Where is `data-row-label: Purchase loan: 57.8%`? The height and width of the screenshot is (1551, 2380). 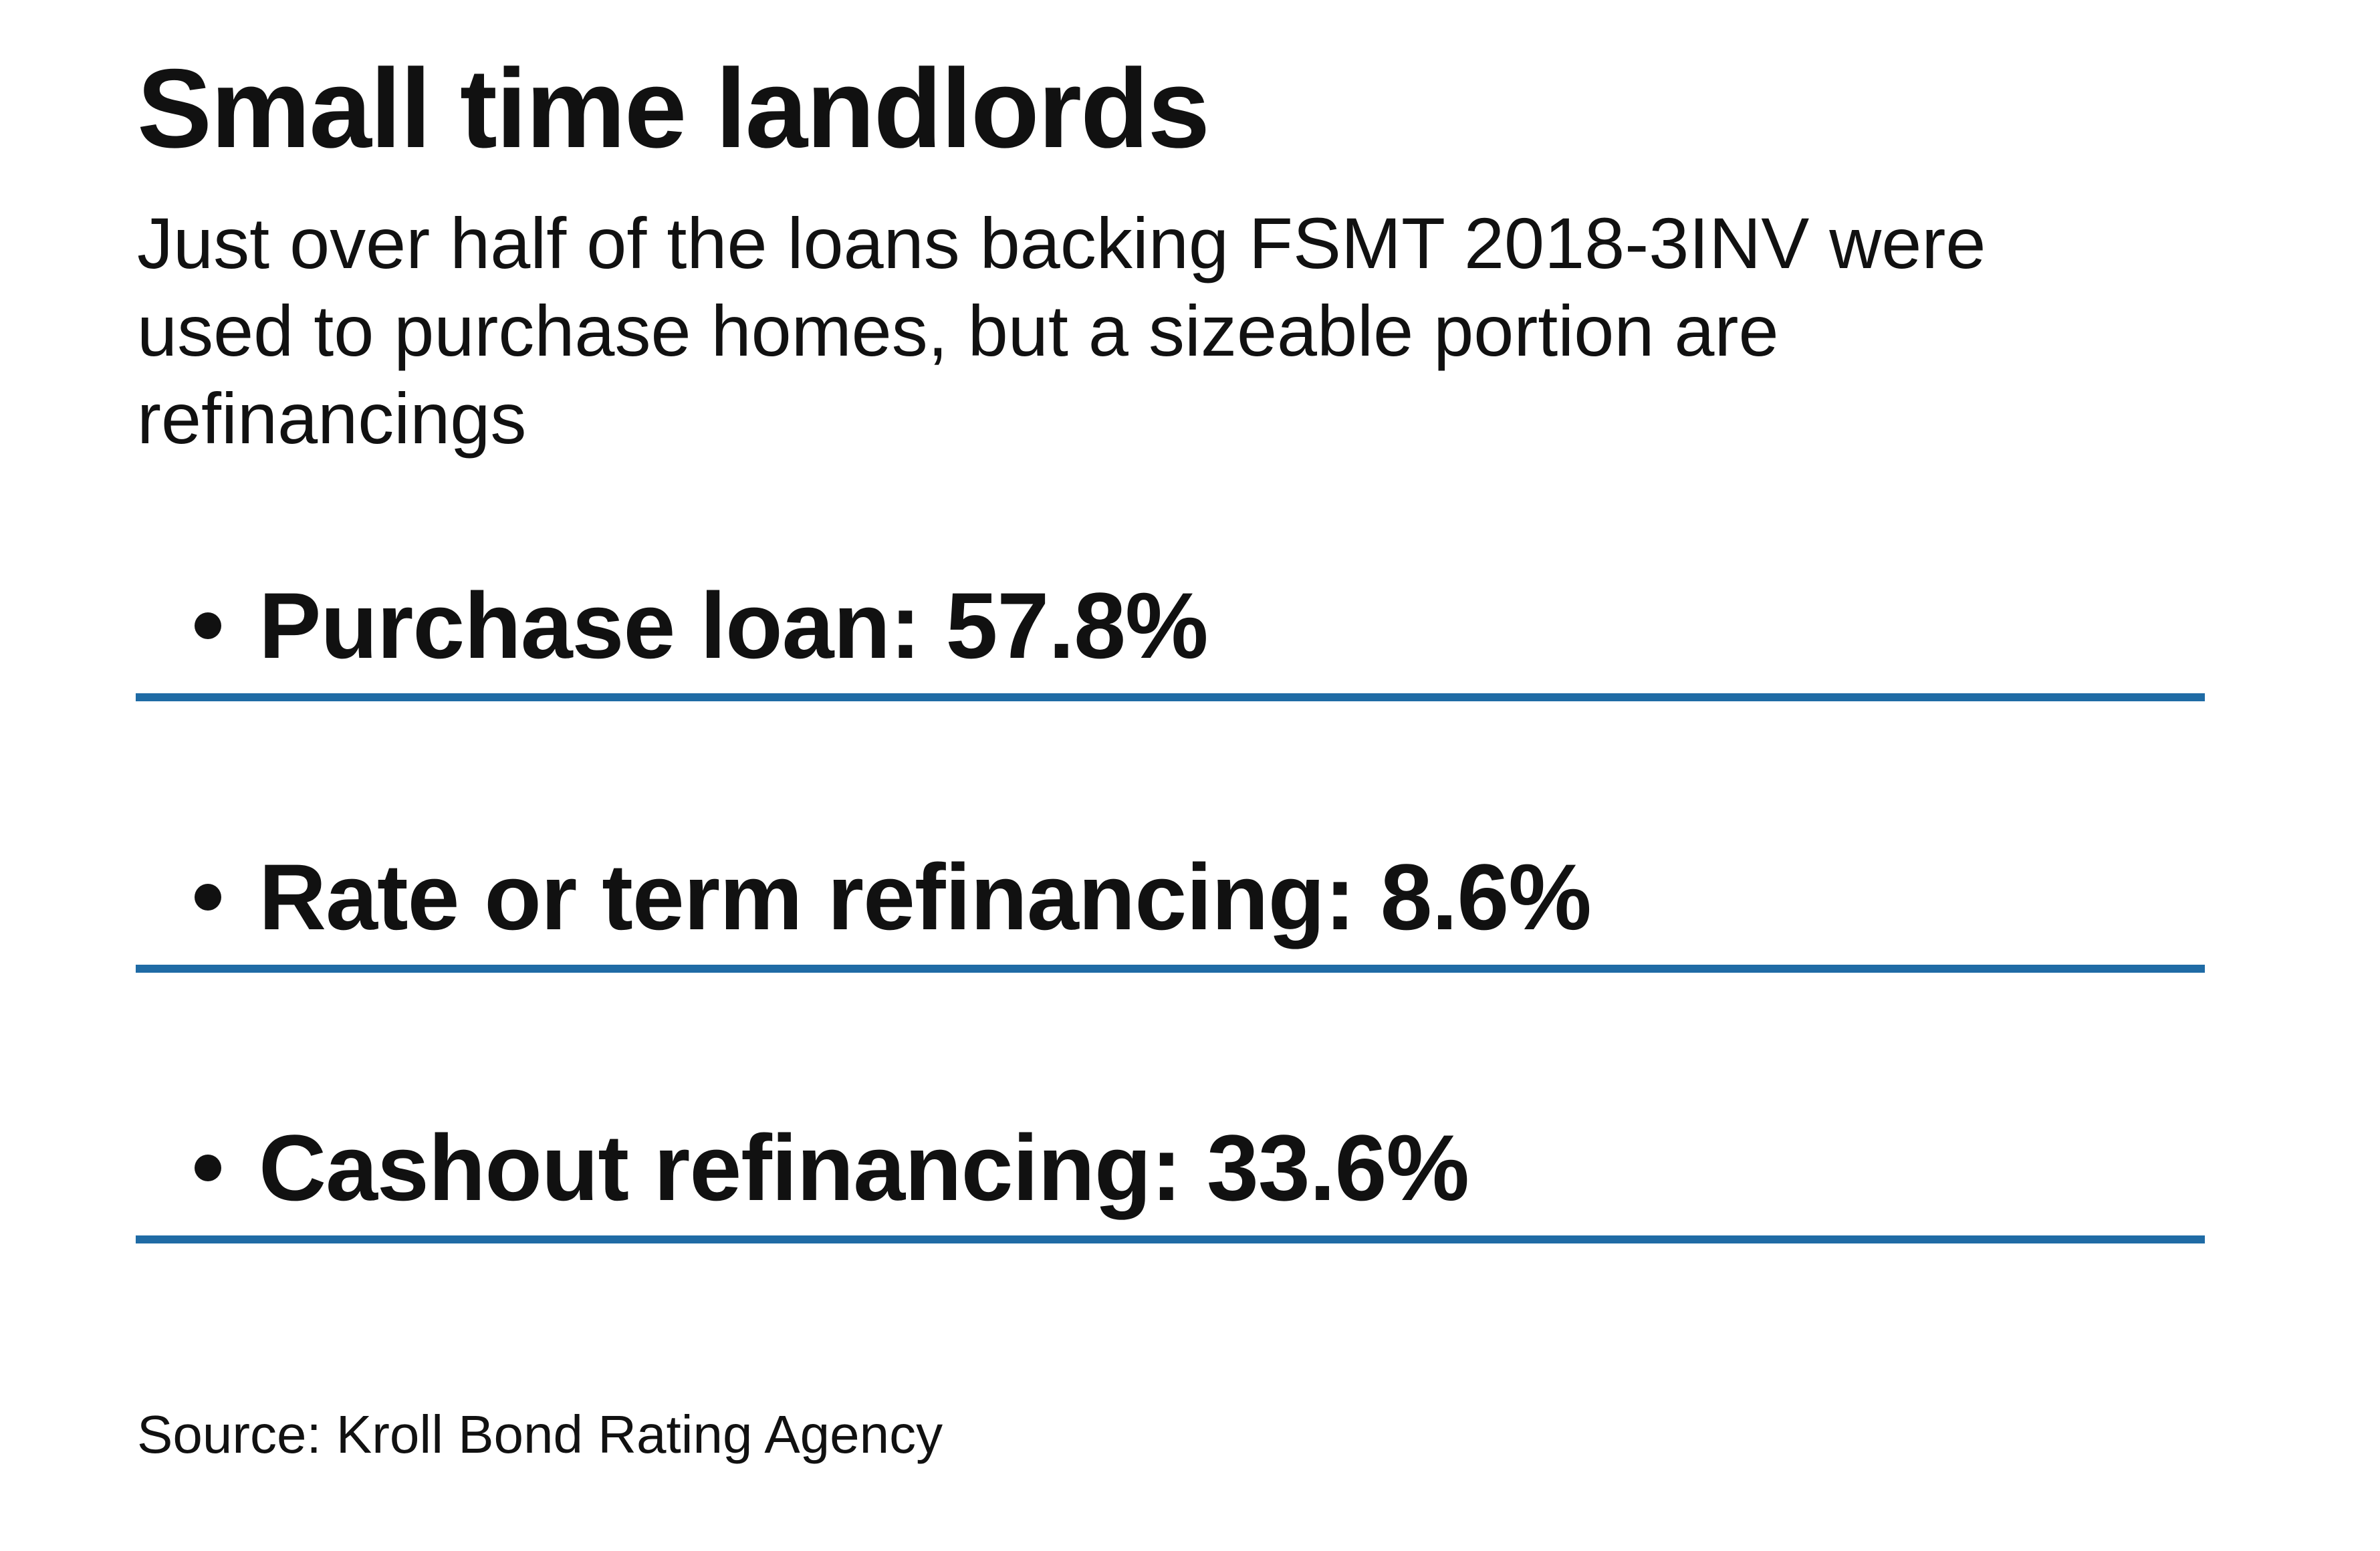 data-row-label: Purchase loan: 57.8% is located at coordinates (734, 625).